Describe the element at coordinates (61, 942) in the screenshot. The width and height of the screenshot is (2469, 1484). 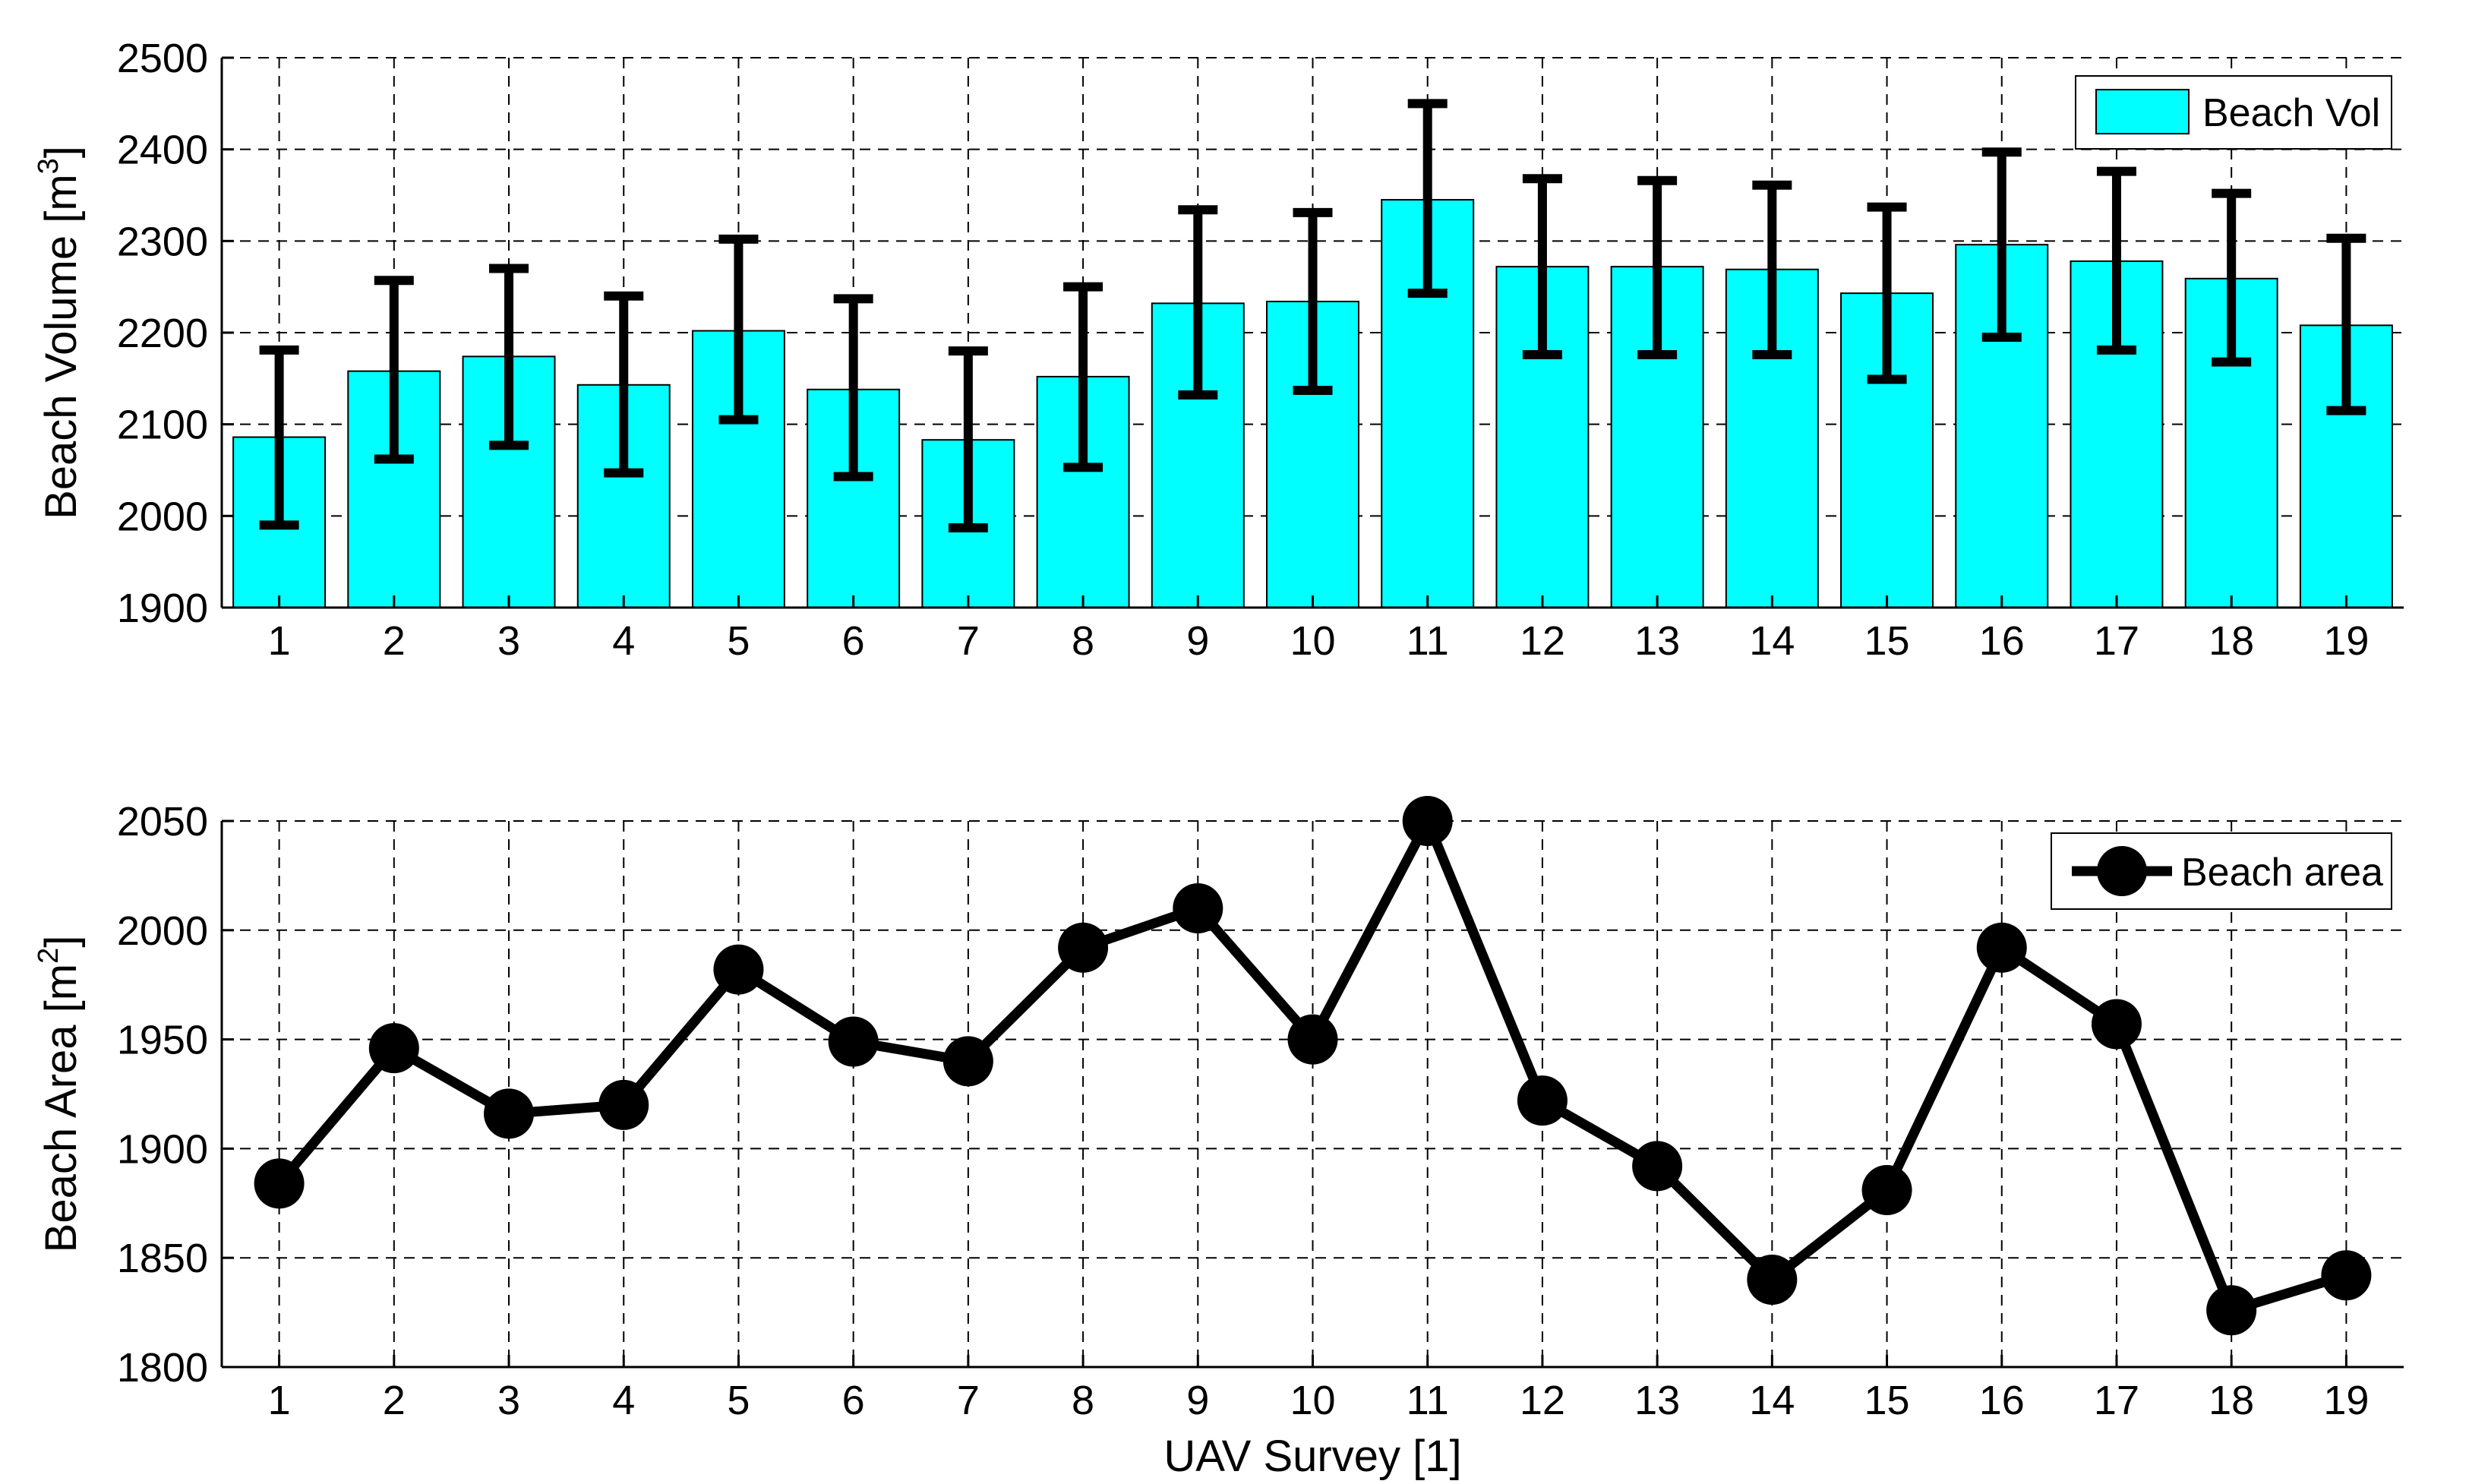
I see `area-y-axis-label-close: ]` at that location.